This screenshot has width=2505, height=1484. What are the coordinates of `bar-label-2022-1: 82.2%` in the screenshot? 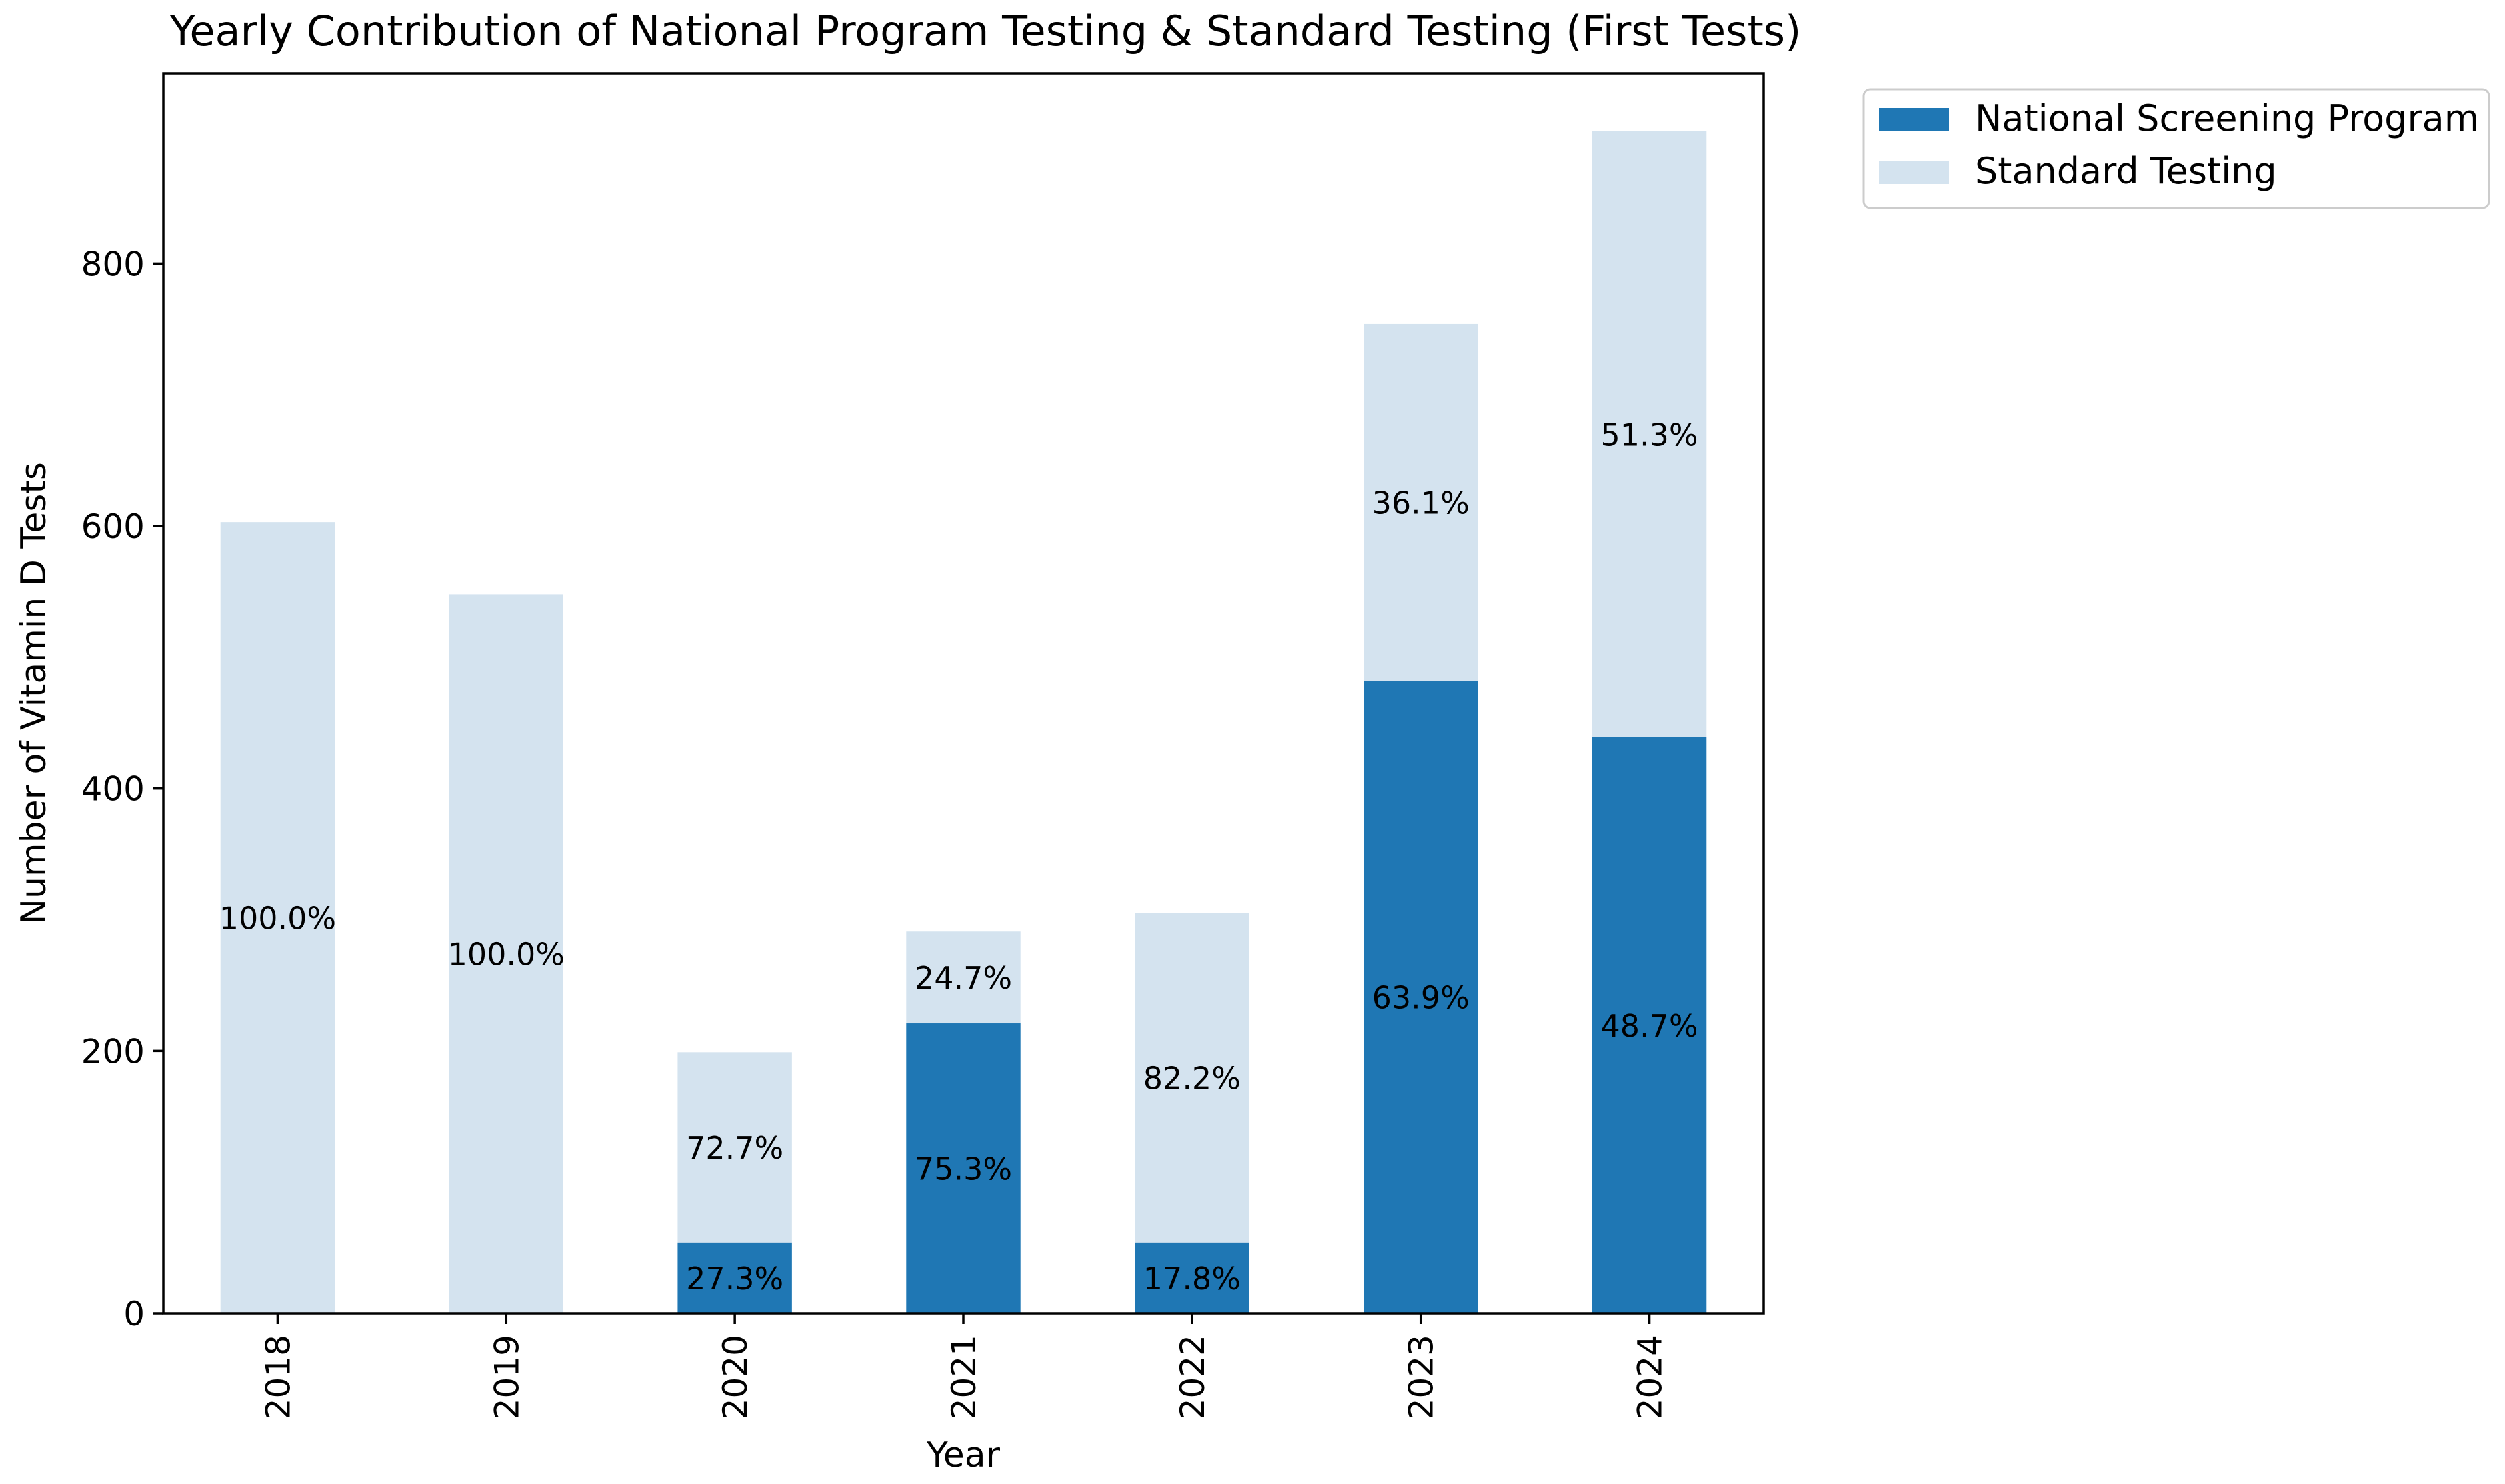 It's located at (1192, 1079).